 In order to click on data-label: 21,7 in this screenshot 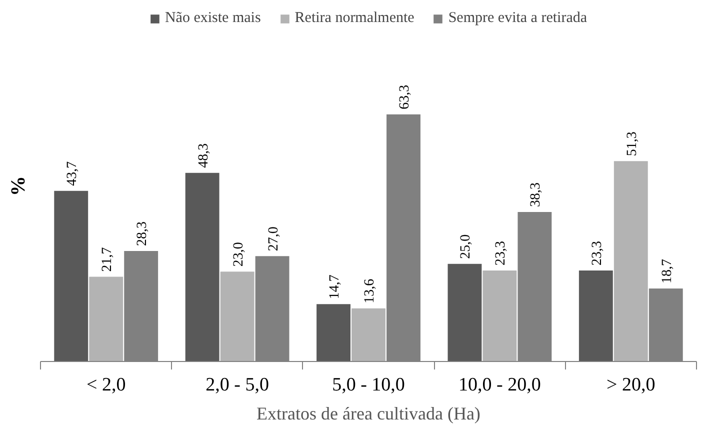, I will do `click(108, 259)`.